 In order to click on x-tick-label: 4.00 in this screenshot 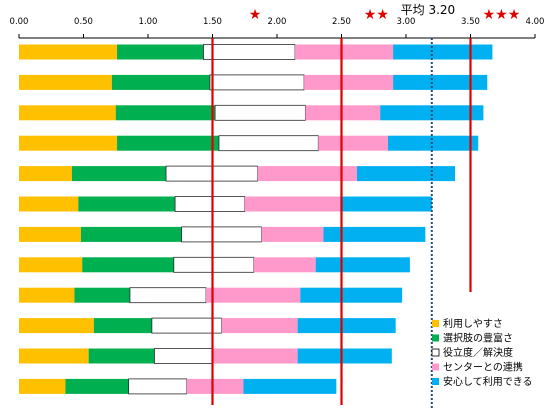, I will do `click(535, 22)`.